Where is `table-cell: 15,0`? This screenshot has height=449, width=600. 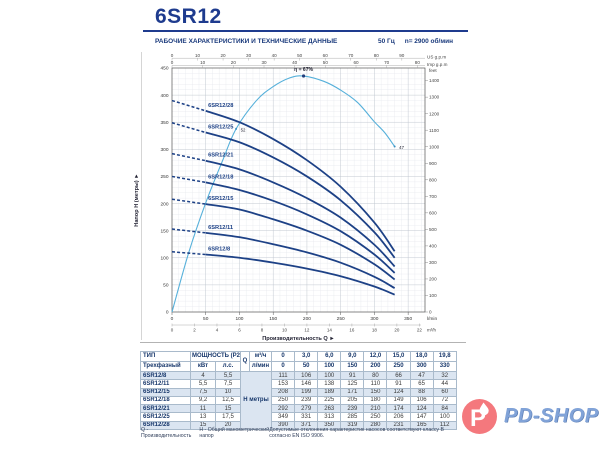
table-cell: 15,0 is located at coordinates (398, 356).